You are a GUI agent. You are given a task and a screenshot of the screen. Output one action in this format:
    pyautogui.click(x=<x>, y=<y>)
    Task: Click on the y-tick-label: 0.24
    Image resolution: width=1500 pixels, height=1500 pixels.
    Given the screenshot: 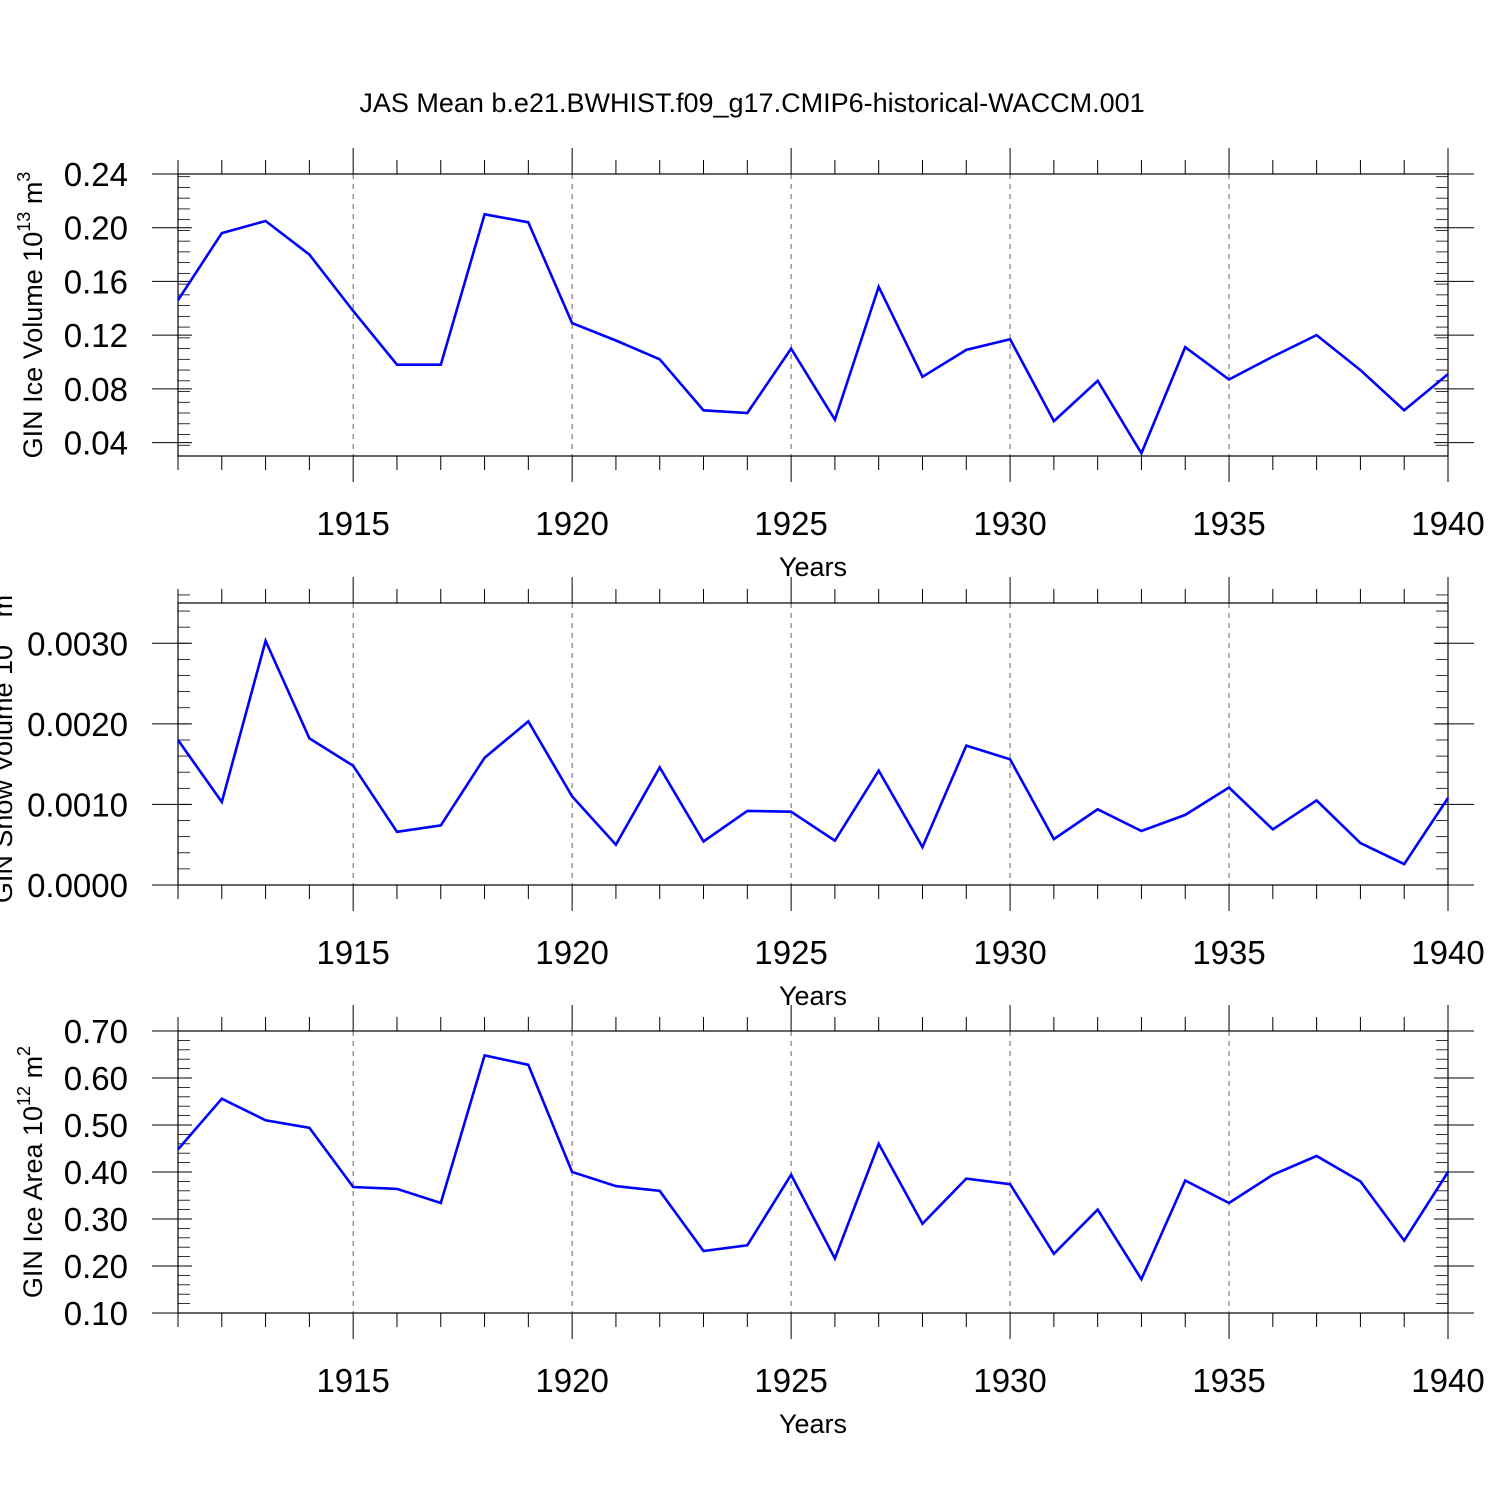 What is the action you would take?
    pyautogui.click(x=96, y=174)
    